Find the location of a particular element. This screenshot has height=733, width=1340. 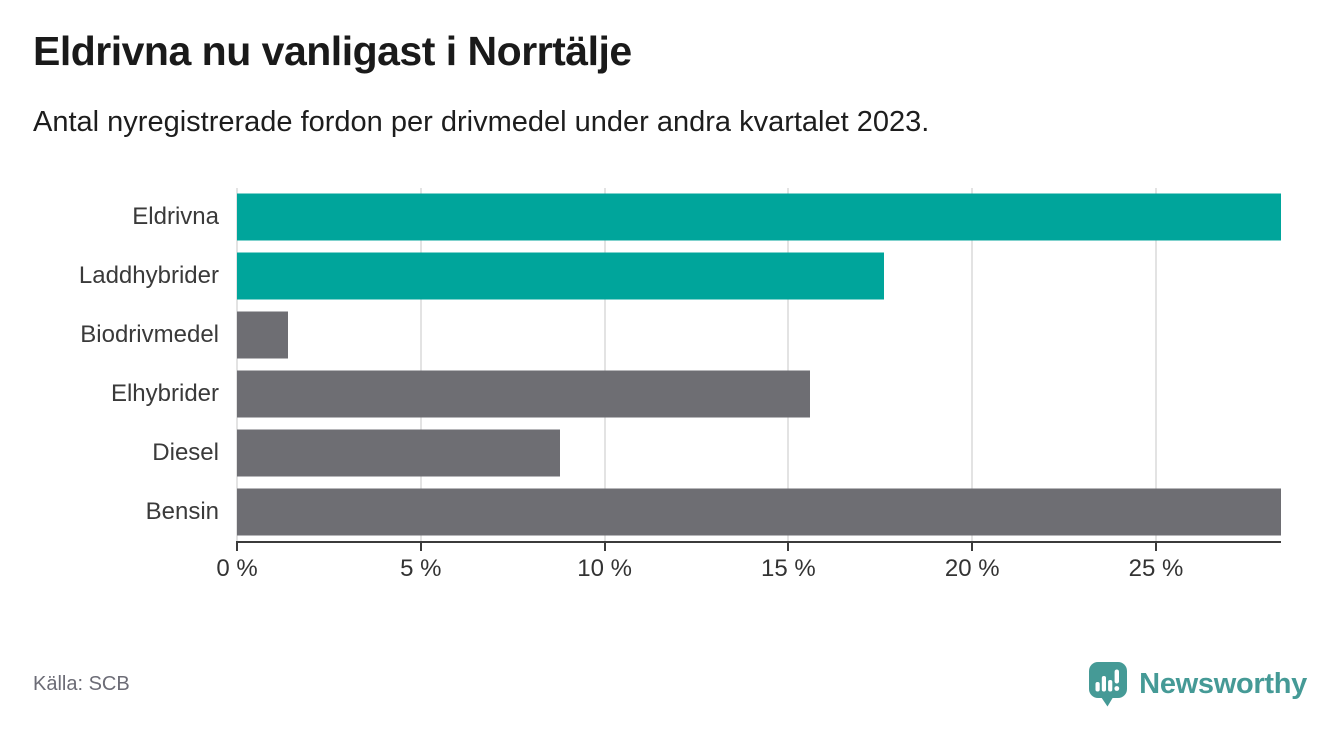

category-label: Biodrivmedel is located at coordinates (149, 335).